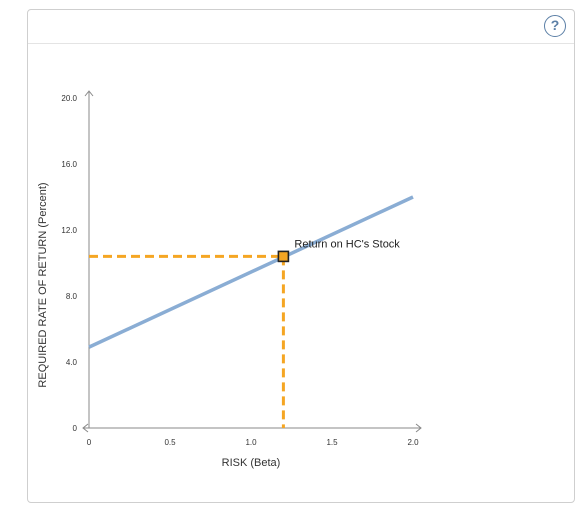  Describe the element at coordinates (418, 428) in the screenshot. I see `x-axis-arrow` at that location.